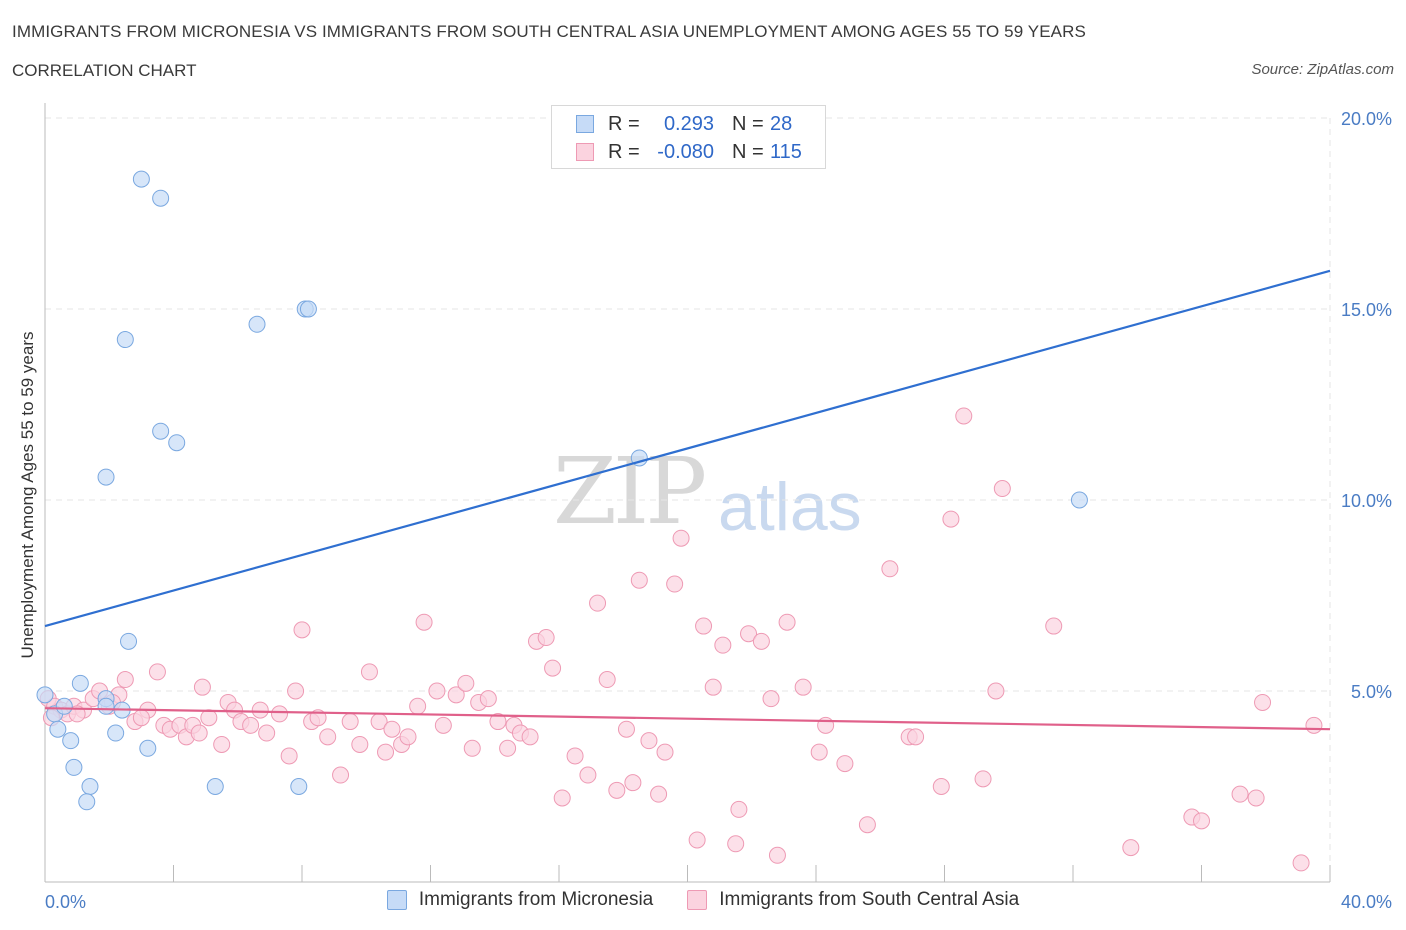  Describe the element at coordinates (104, 70) in the screenshot. I see `chart-subtitle: CORRELATION CHART` at that location.